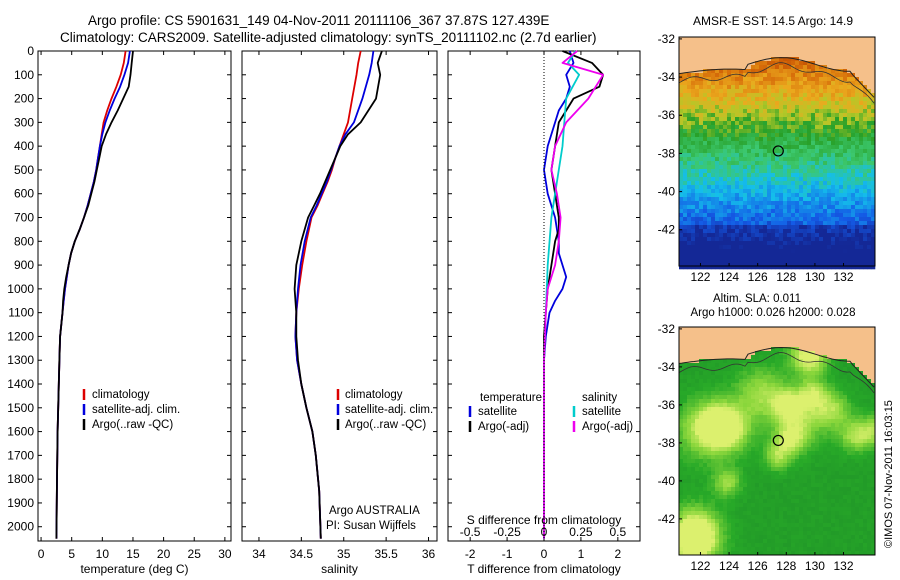 The height and width of the screenshot is (580, 900). What do you see at coordinates (24, 265) in the screenshot?
I see `y-tick-label: 900` at bounding box center [24, 265].